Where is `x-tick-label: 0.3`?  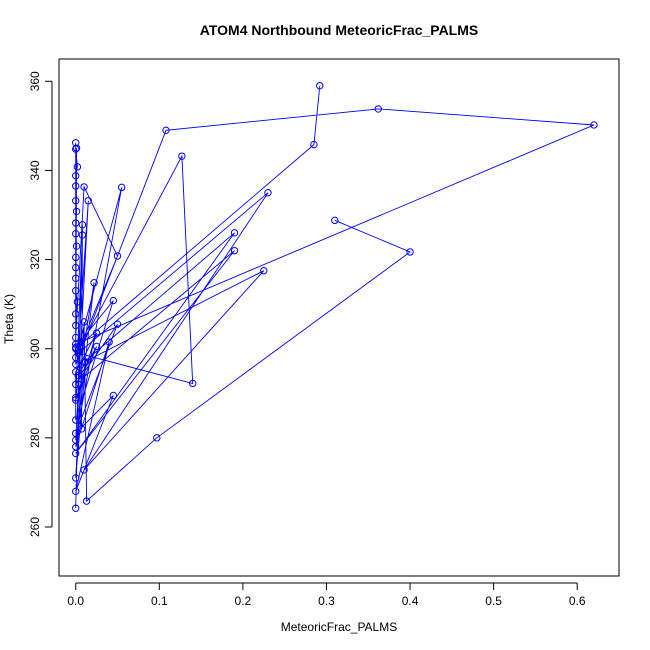
x-tick-label: 0.3 is located at coordinates (326, 601).